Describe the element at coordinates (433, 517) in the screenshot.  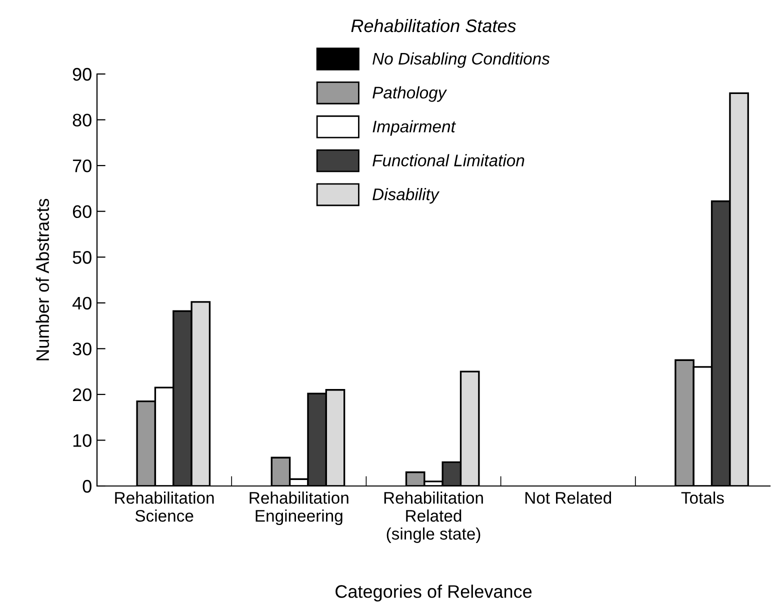
I see `x-tick-label: Rehabilitation Related (single state)` at that location.